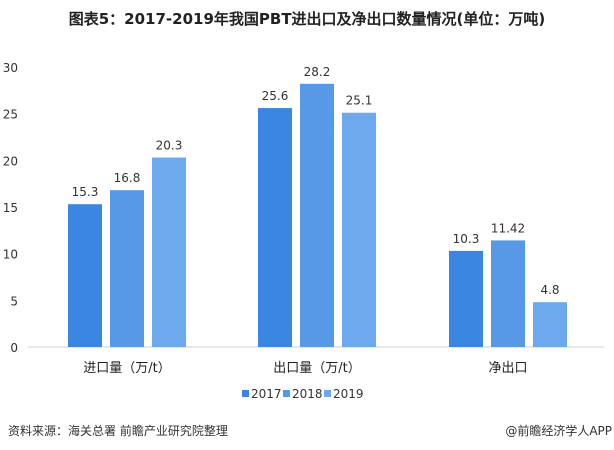 This screenshot has height=450, width=614. I want to click on y-tick-label: 10, so click(10, 255).